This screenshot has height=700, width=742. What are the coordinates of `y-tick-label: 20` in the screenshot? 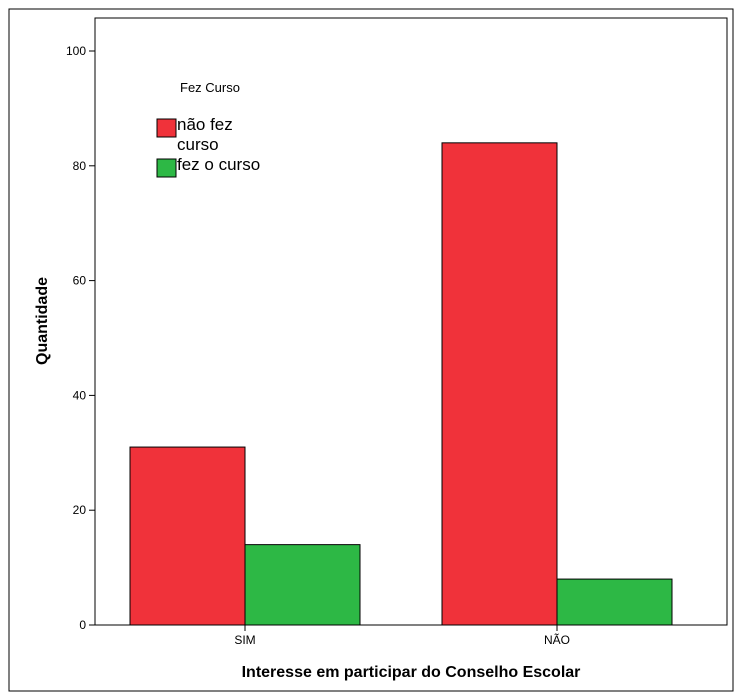 It's located at (80, 510).